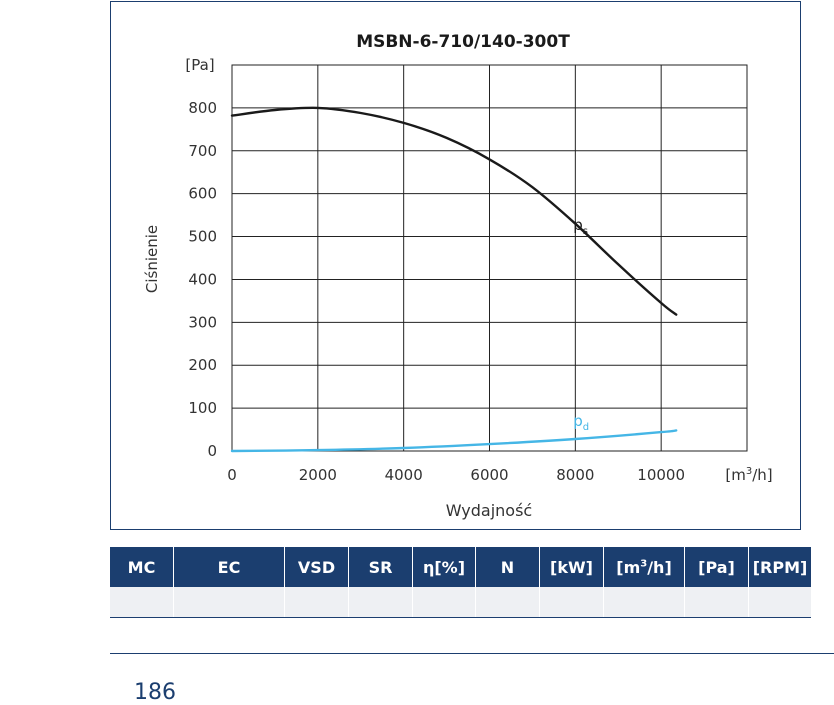 The image size is (834, 705). I want to click on table-header-cell: N, so click(507, 567).